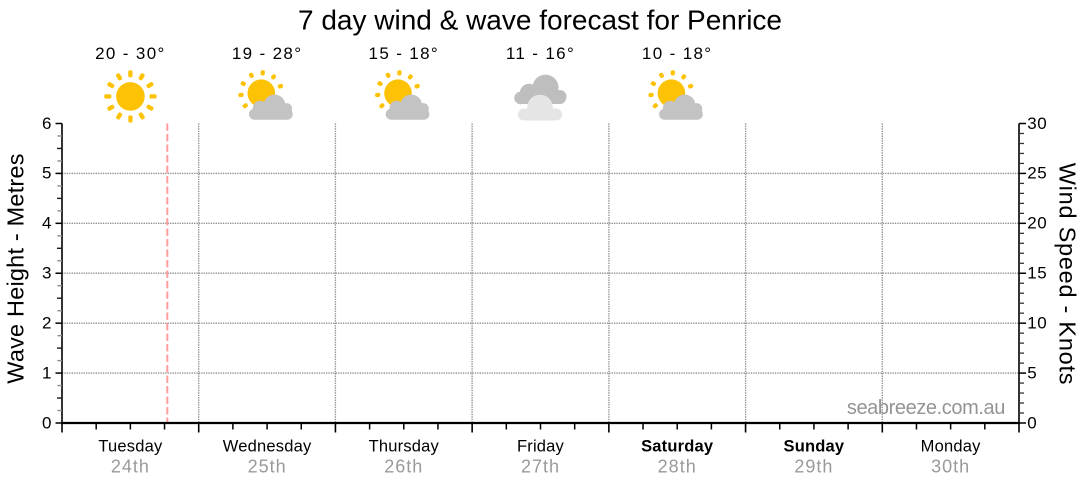 The height and width of the screenshot is (490, 1080). Describe the element at coordinates (926, 408) in the screenshot. I see `svg-text: seabreeze.com.au` at that location.